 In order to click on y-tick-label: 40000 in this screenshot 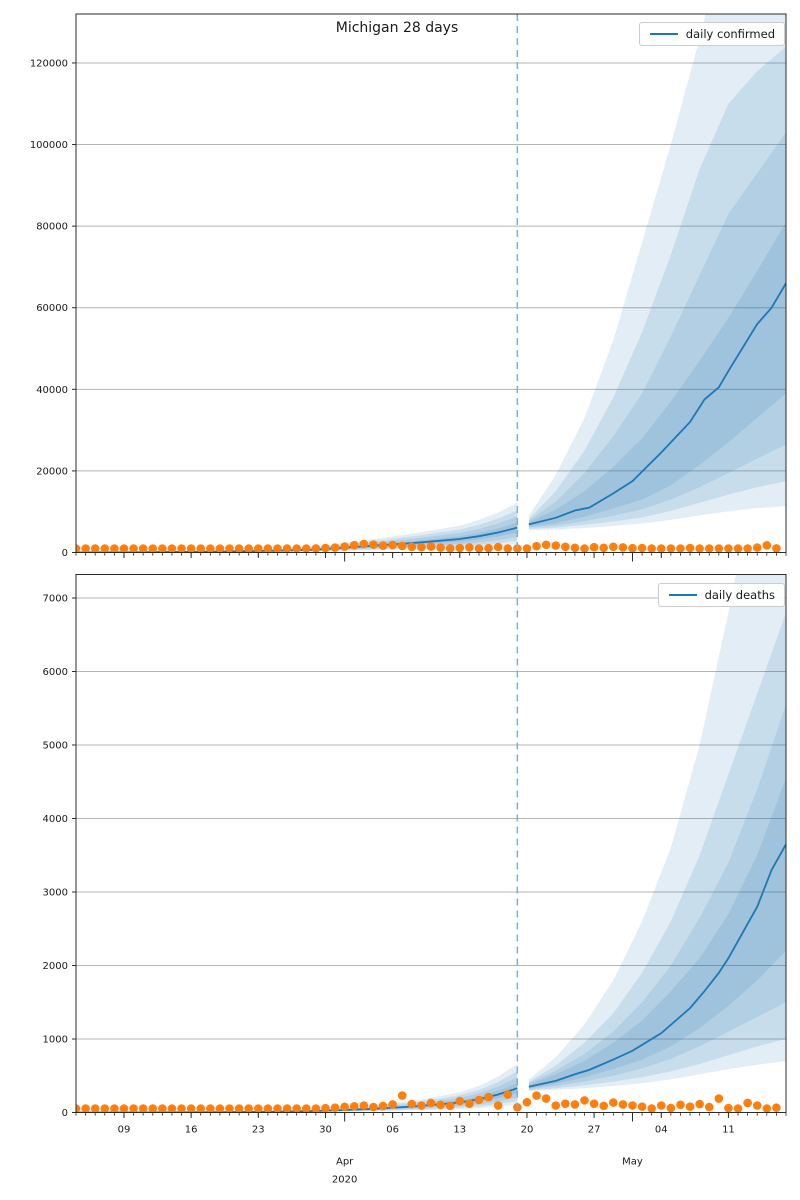, I will do `click(52, 390)`.